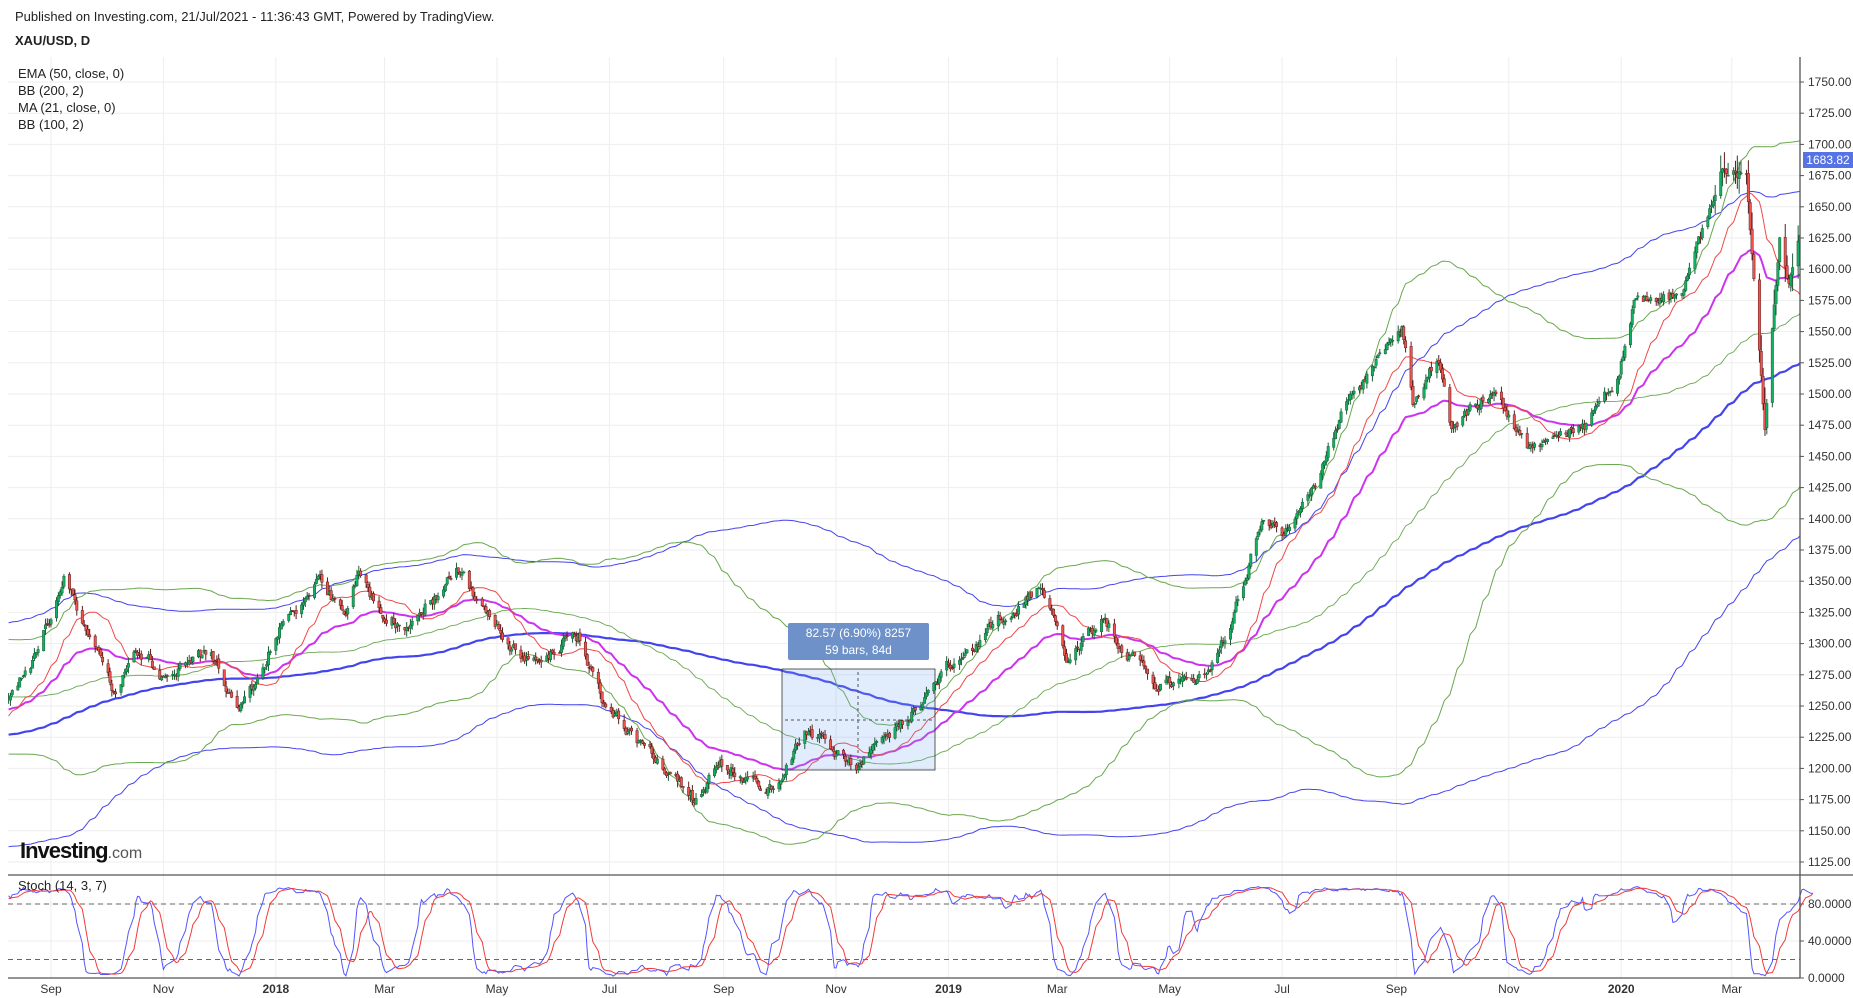 Image resolution: width=1853 pixels, height=998 pixels. Describe the element at coordinates (275, 989) in the screenshot. I see `x-tick-label: 2018` at that location.